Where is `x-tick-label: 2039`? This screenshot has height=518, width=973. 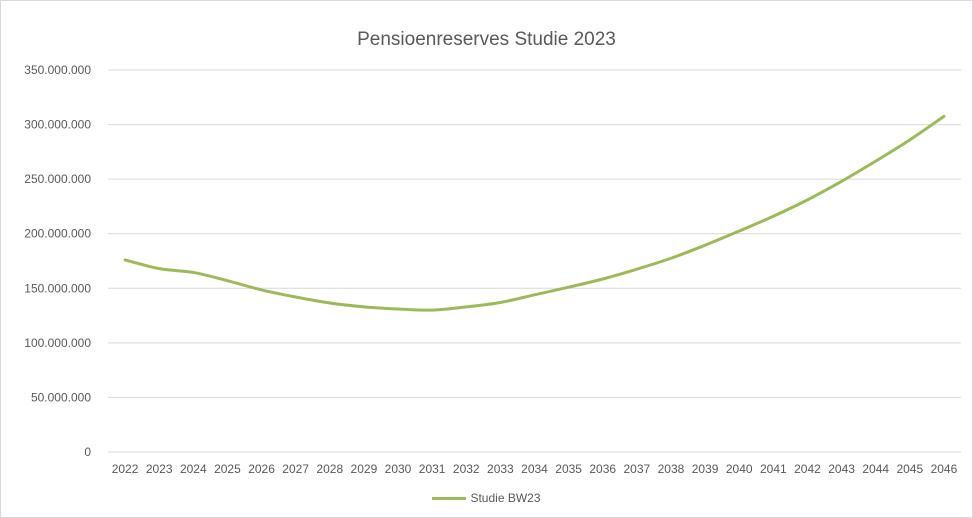 x-tick-label: 2039 is located at coordinates (705, 469).